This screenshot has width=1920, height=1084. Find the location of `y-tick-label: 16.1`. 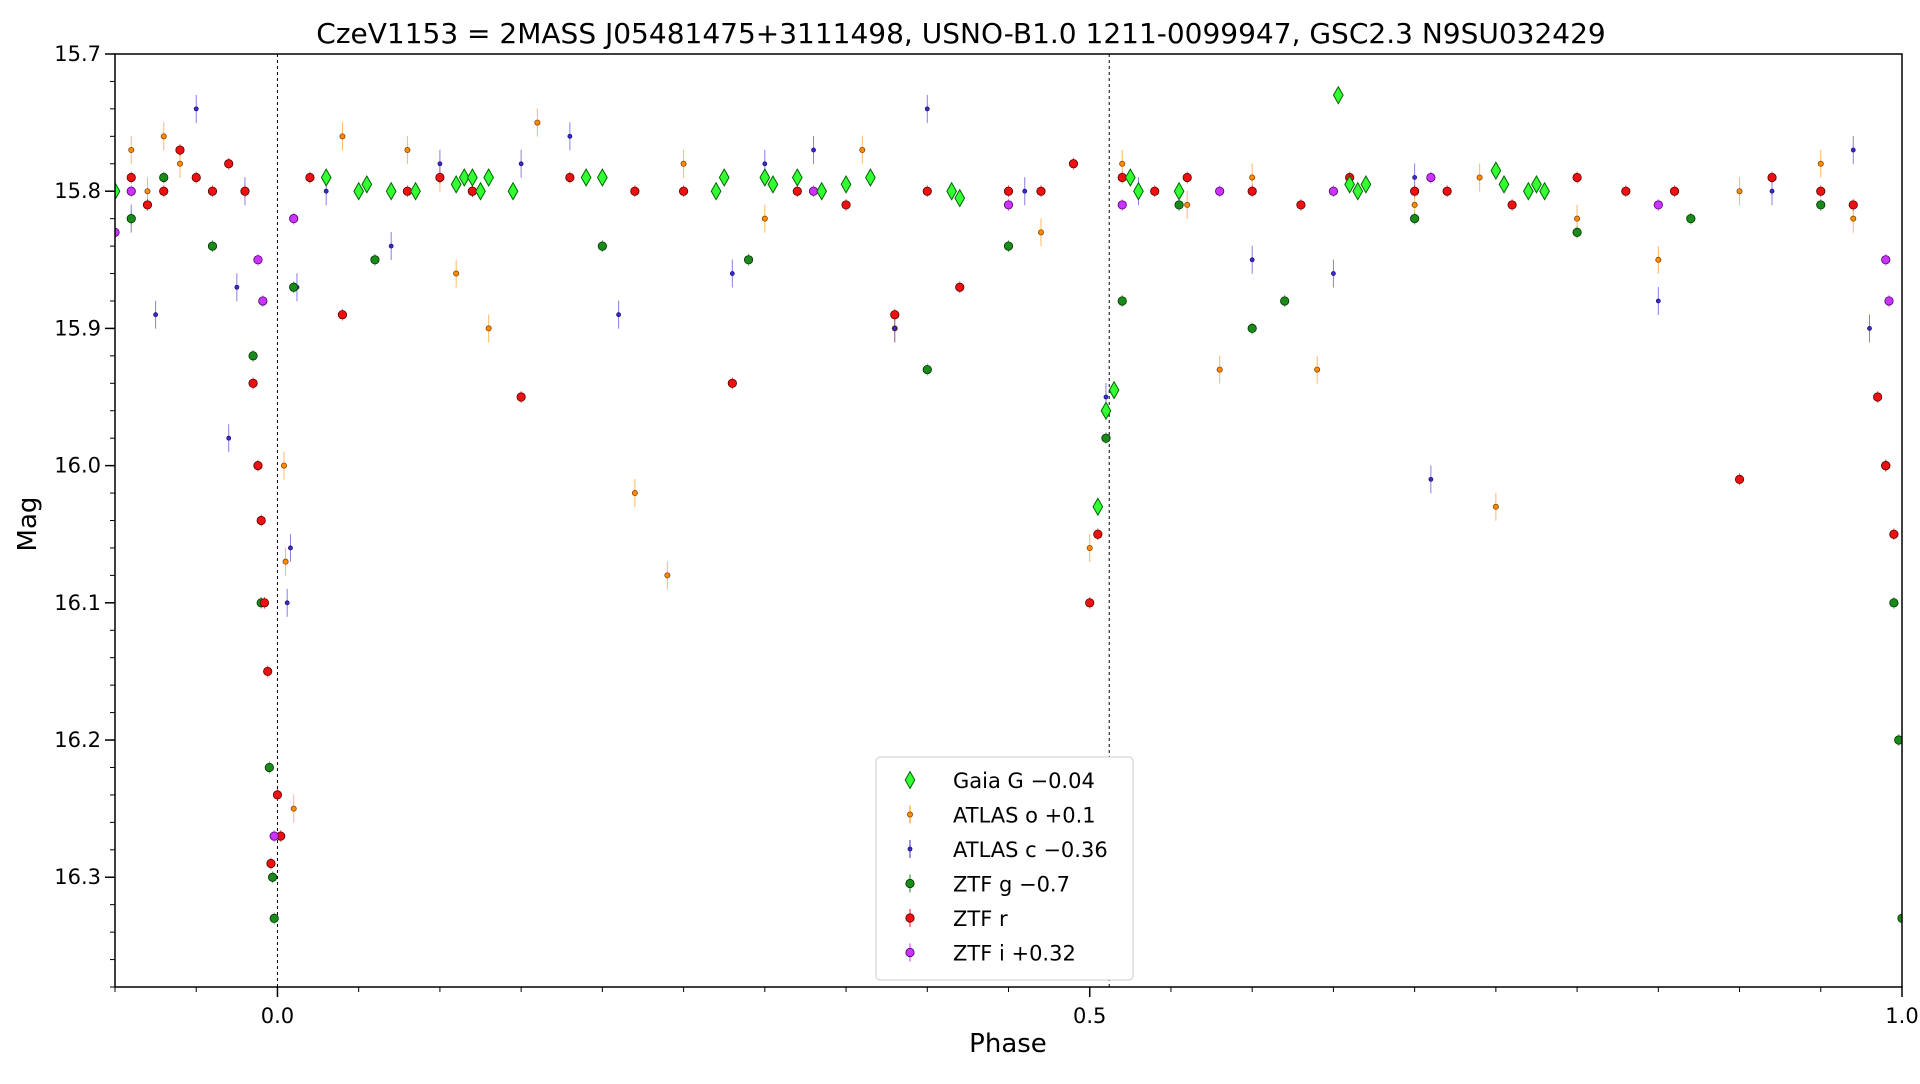

y-tick-label: 16.1 is located at coordinates (77, 603).